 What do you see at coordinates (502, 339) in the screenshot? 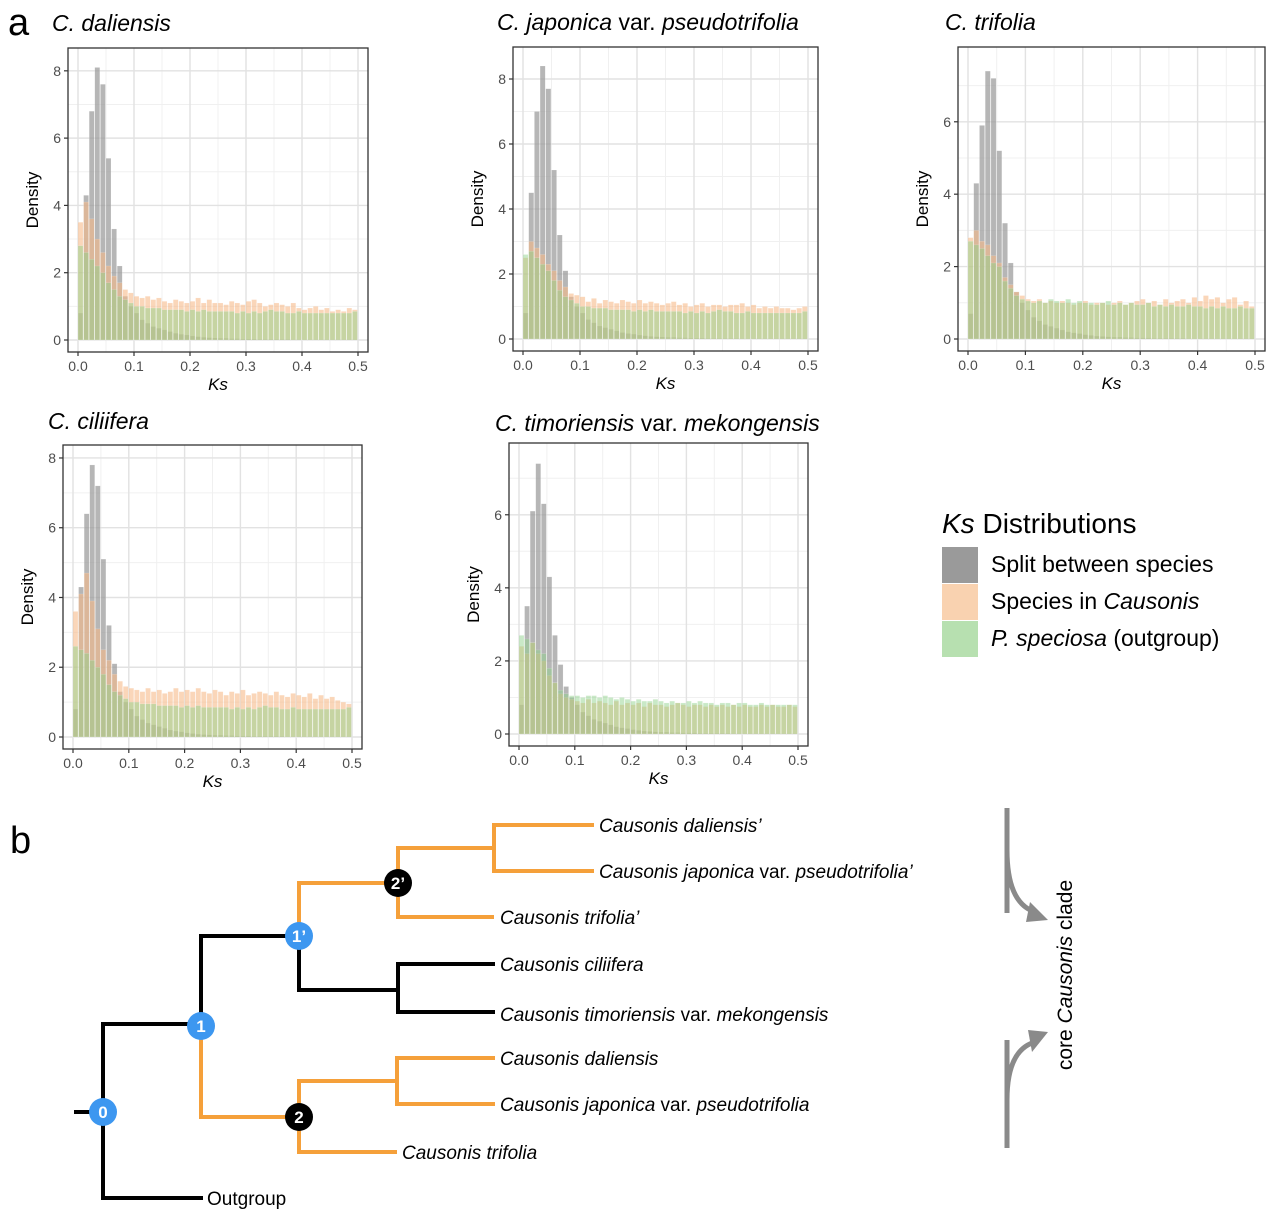
I see `y-tick-label: 0` at bounding box center [502, 339].